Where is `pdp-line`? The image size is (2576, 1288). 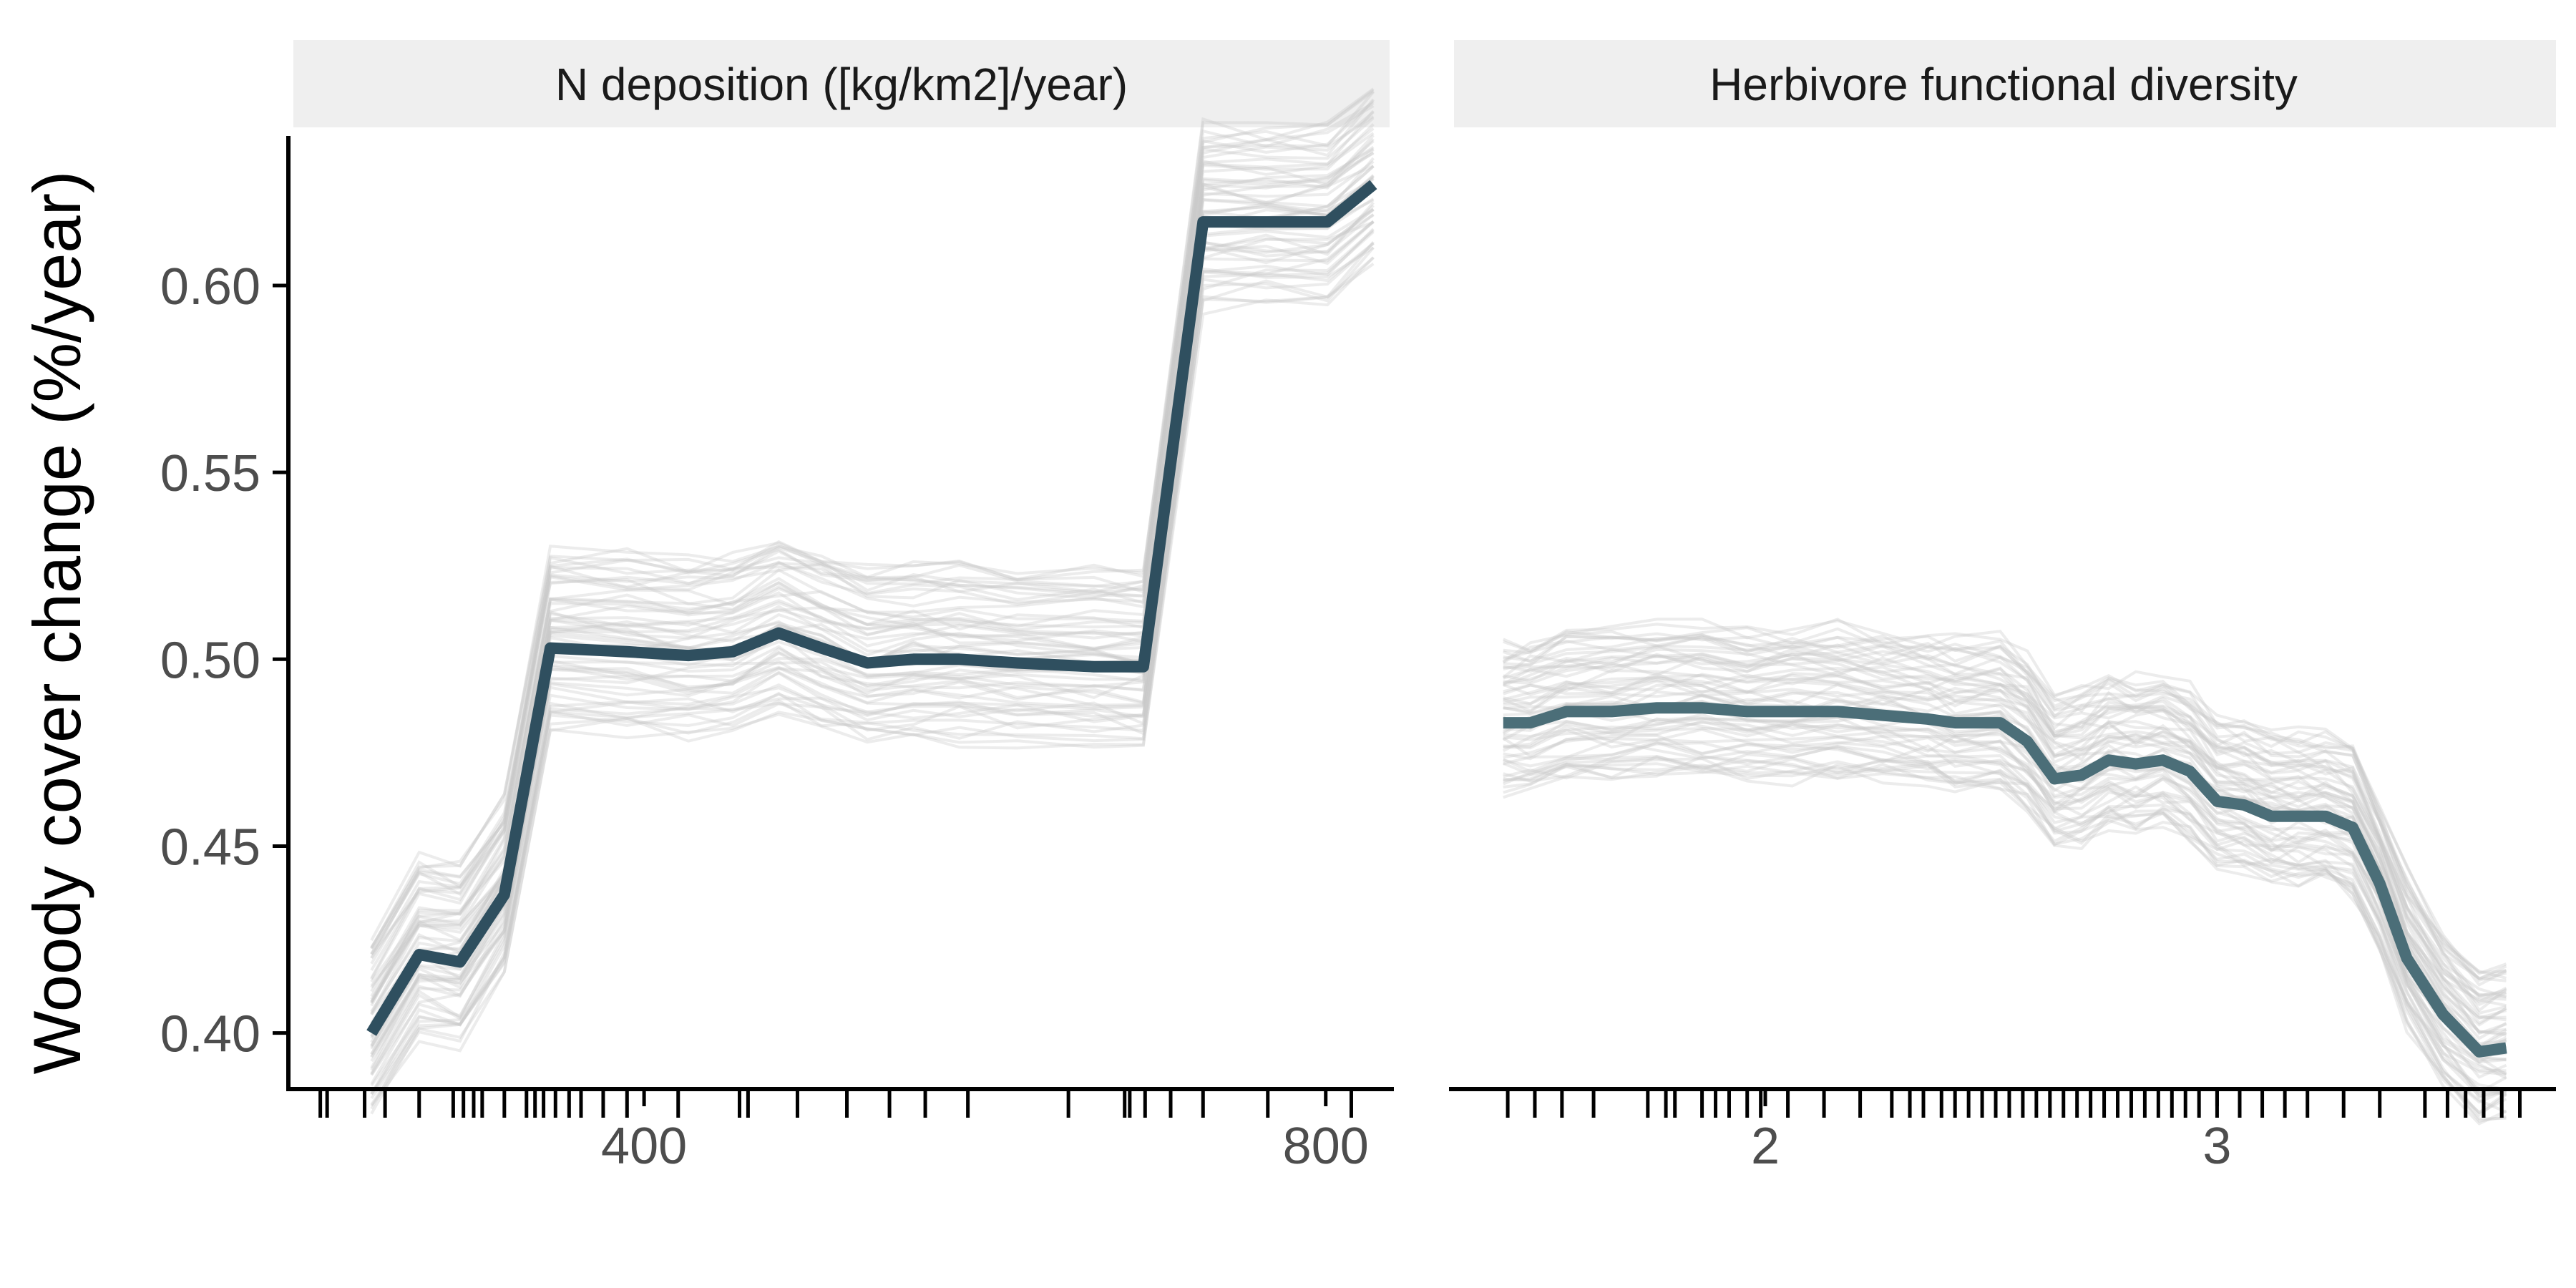
pdp-line is located at coordinates (2005, 880).